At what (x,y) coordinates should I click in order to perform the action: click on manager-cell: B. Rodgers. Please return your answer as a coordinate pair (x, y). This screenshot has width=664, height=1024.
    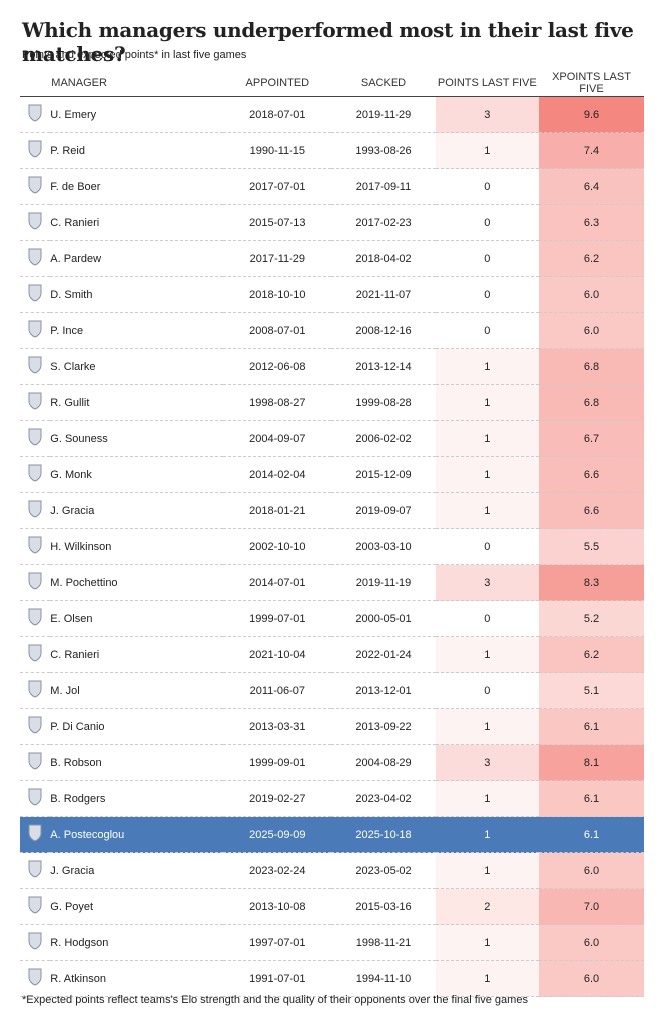
    Looking at the image, I should click on (137, 798).